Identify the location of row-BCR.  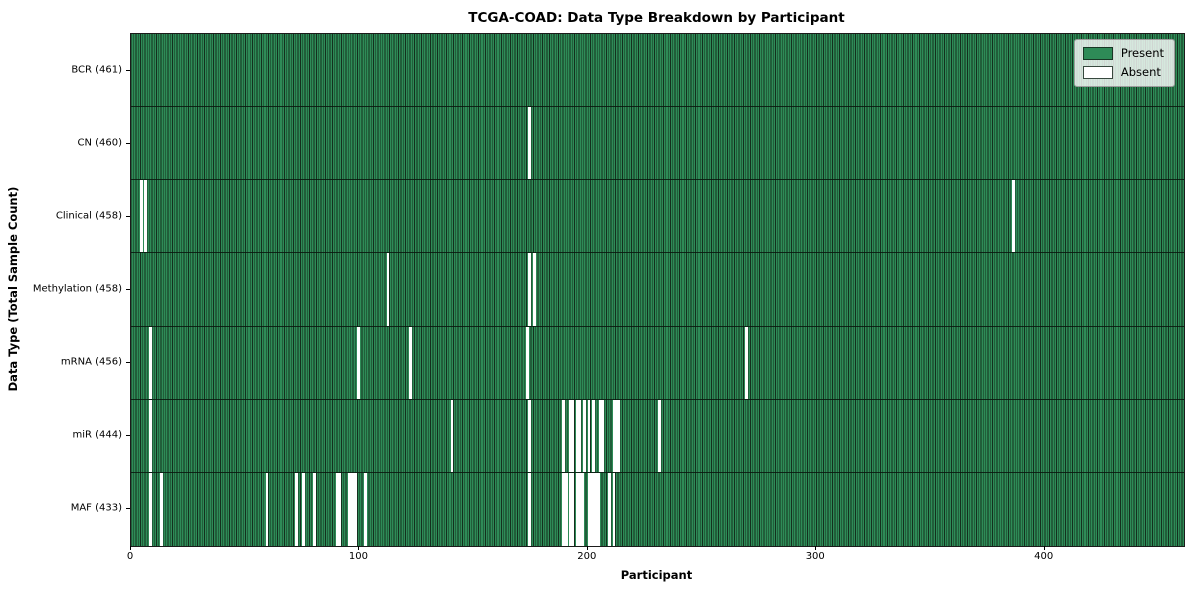
(657, 71).